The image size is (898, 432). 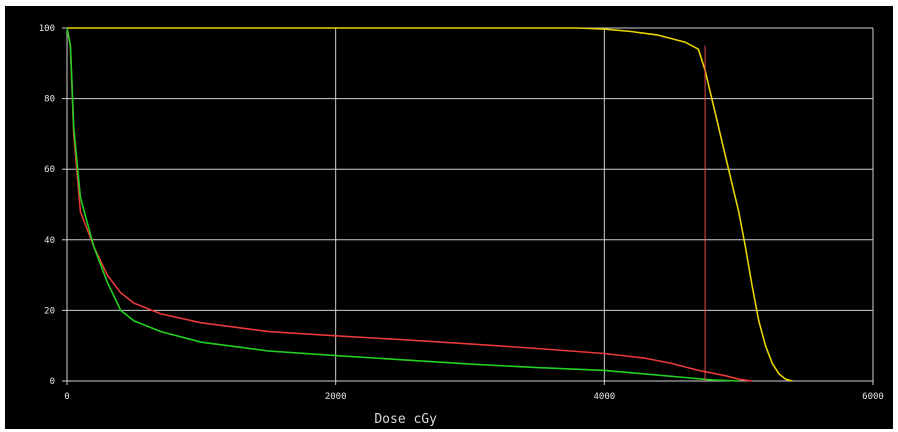 What do you see at coordinates (49, 100) in the screenshot?
I see `y-tick-label: 80` at bounding box center [49, 100].